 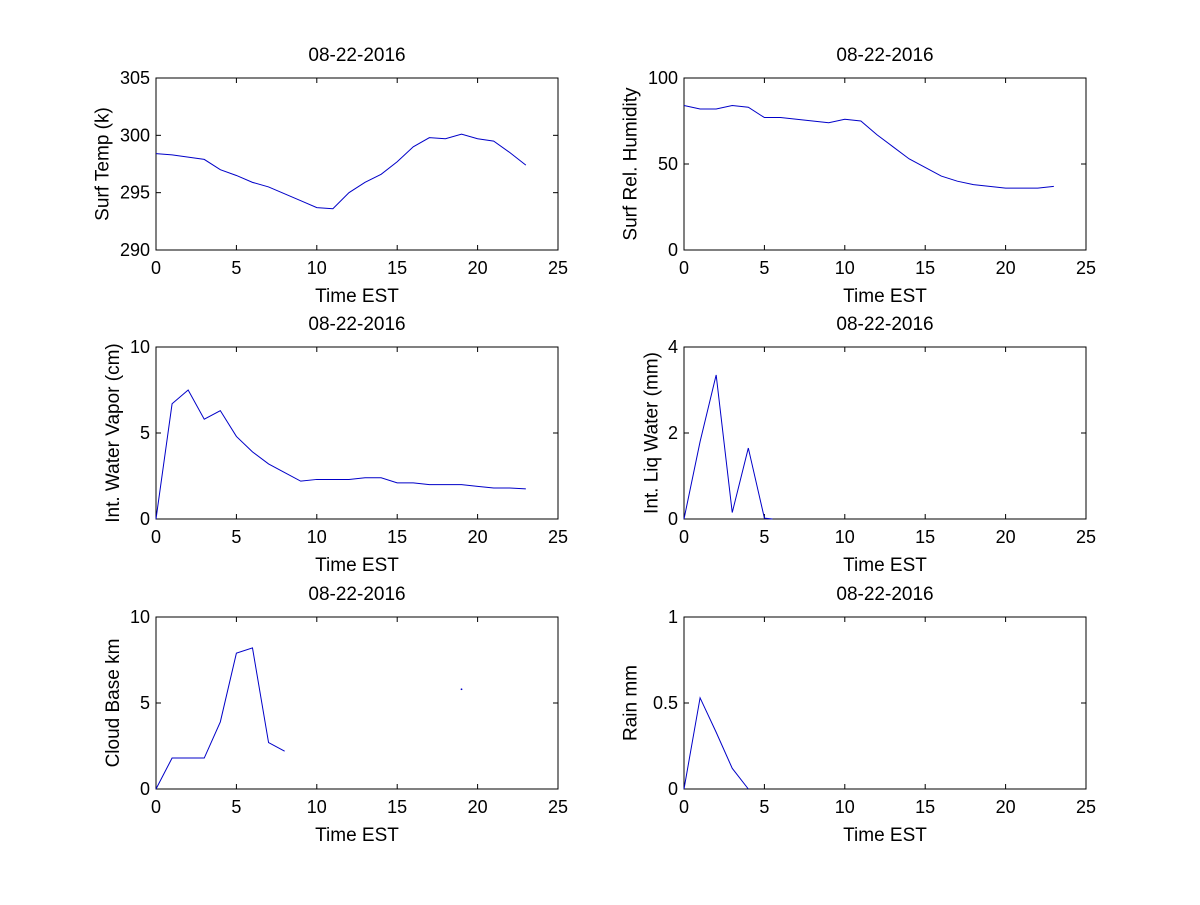 What do you see at coordinates (652, 433) in the screenshot?
I see `y-axis-label: Int. Liq Water (mm)` at bounding box center [652, 433].